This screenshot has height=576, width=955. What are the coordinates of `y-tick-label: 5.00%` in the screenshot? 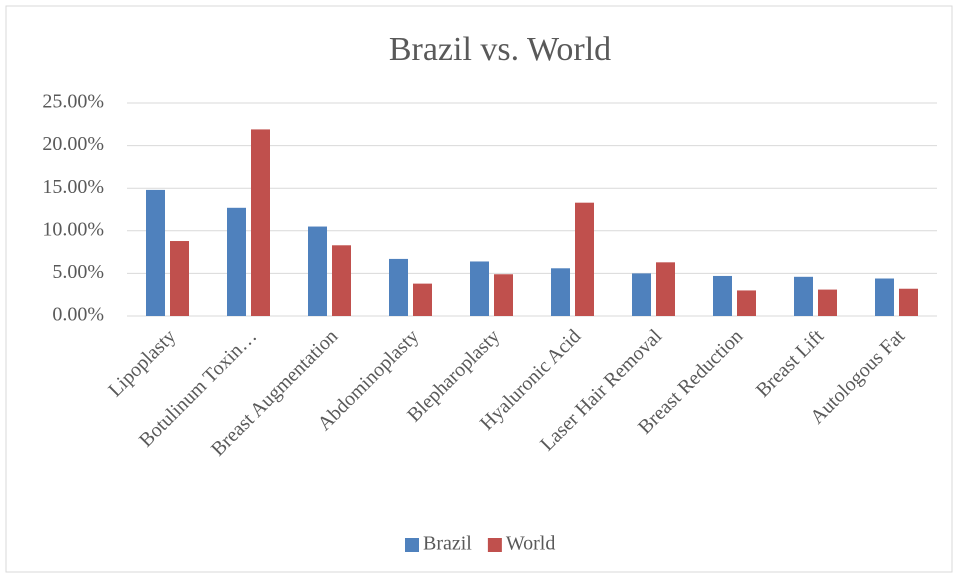 It's located at (78, 272).